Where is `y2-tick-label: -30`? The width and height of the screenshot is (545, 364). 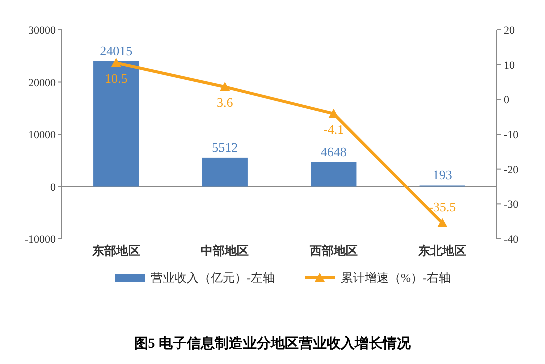
y2-tick-label: -30 is located at coordinates (512, 205).